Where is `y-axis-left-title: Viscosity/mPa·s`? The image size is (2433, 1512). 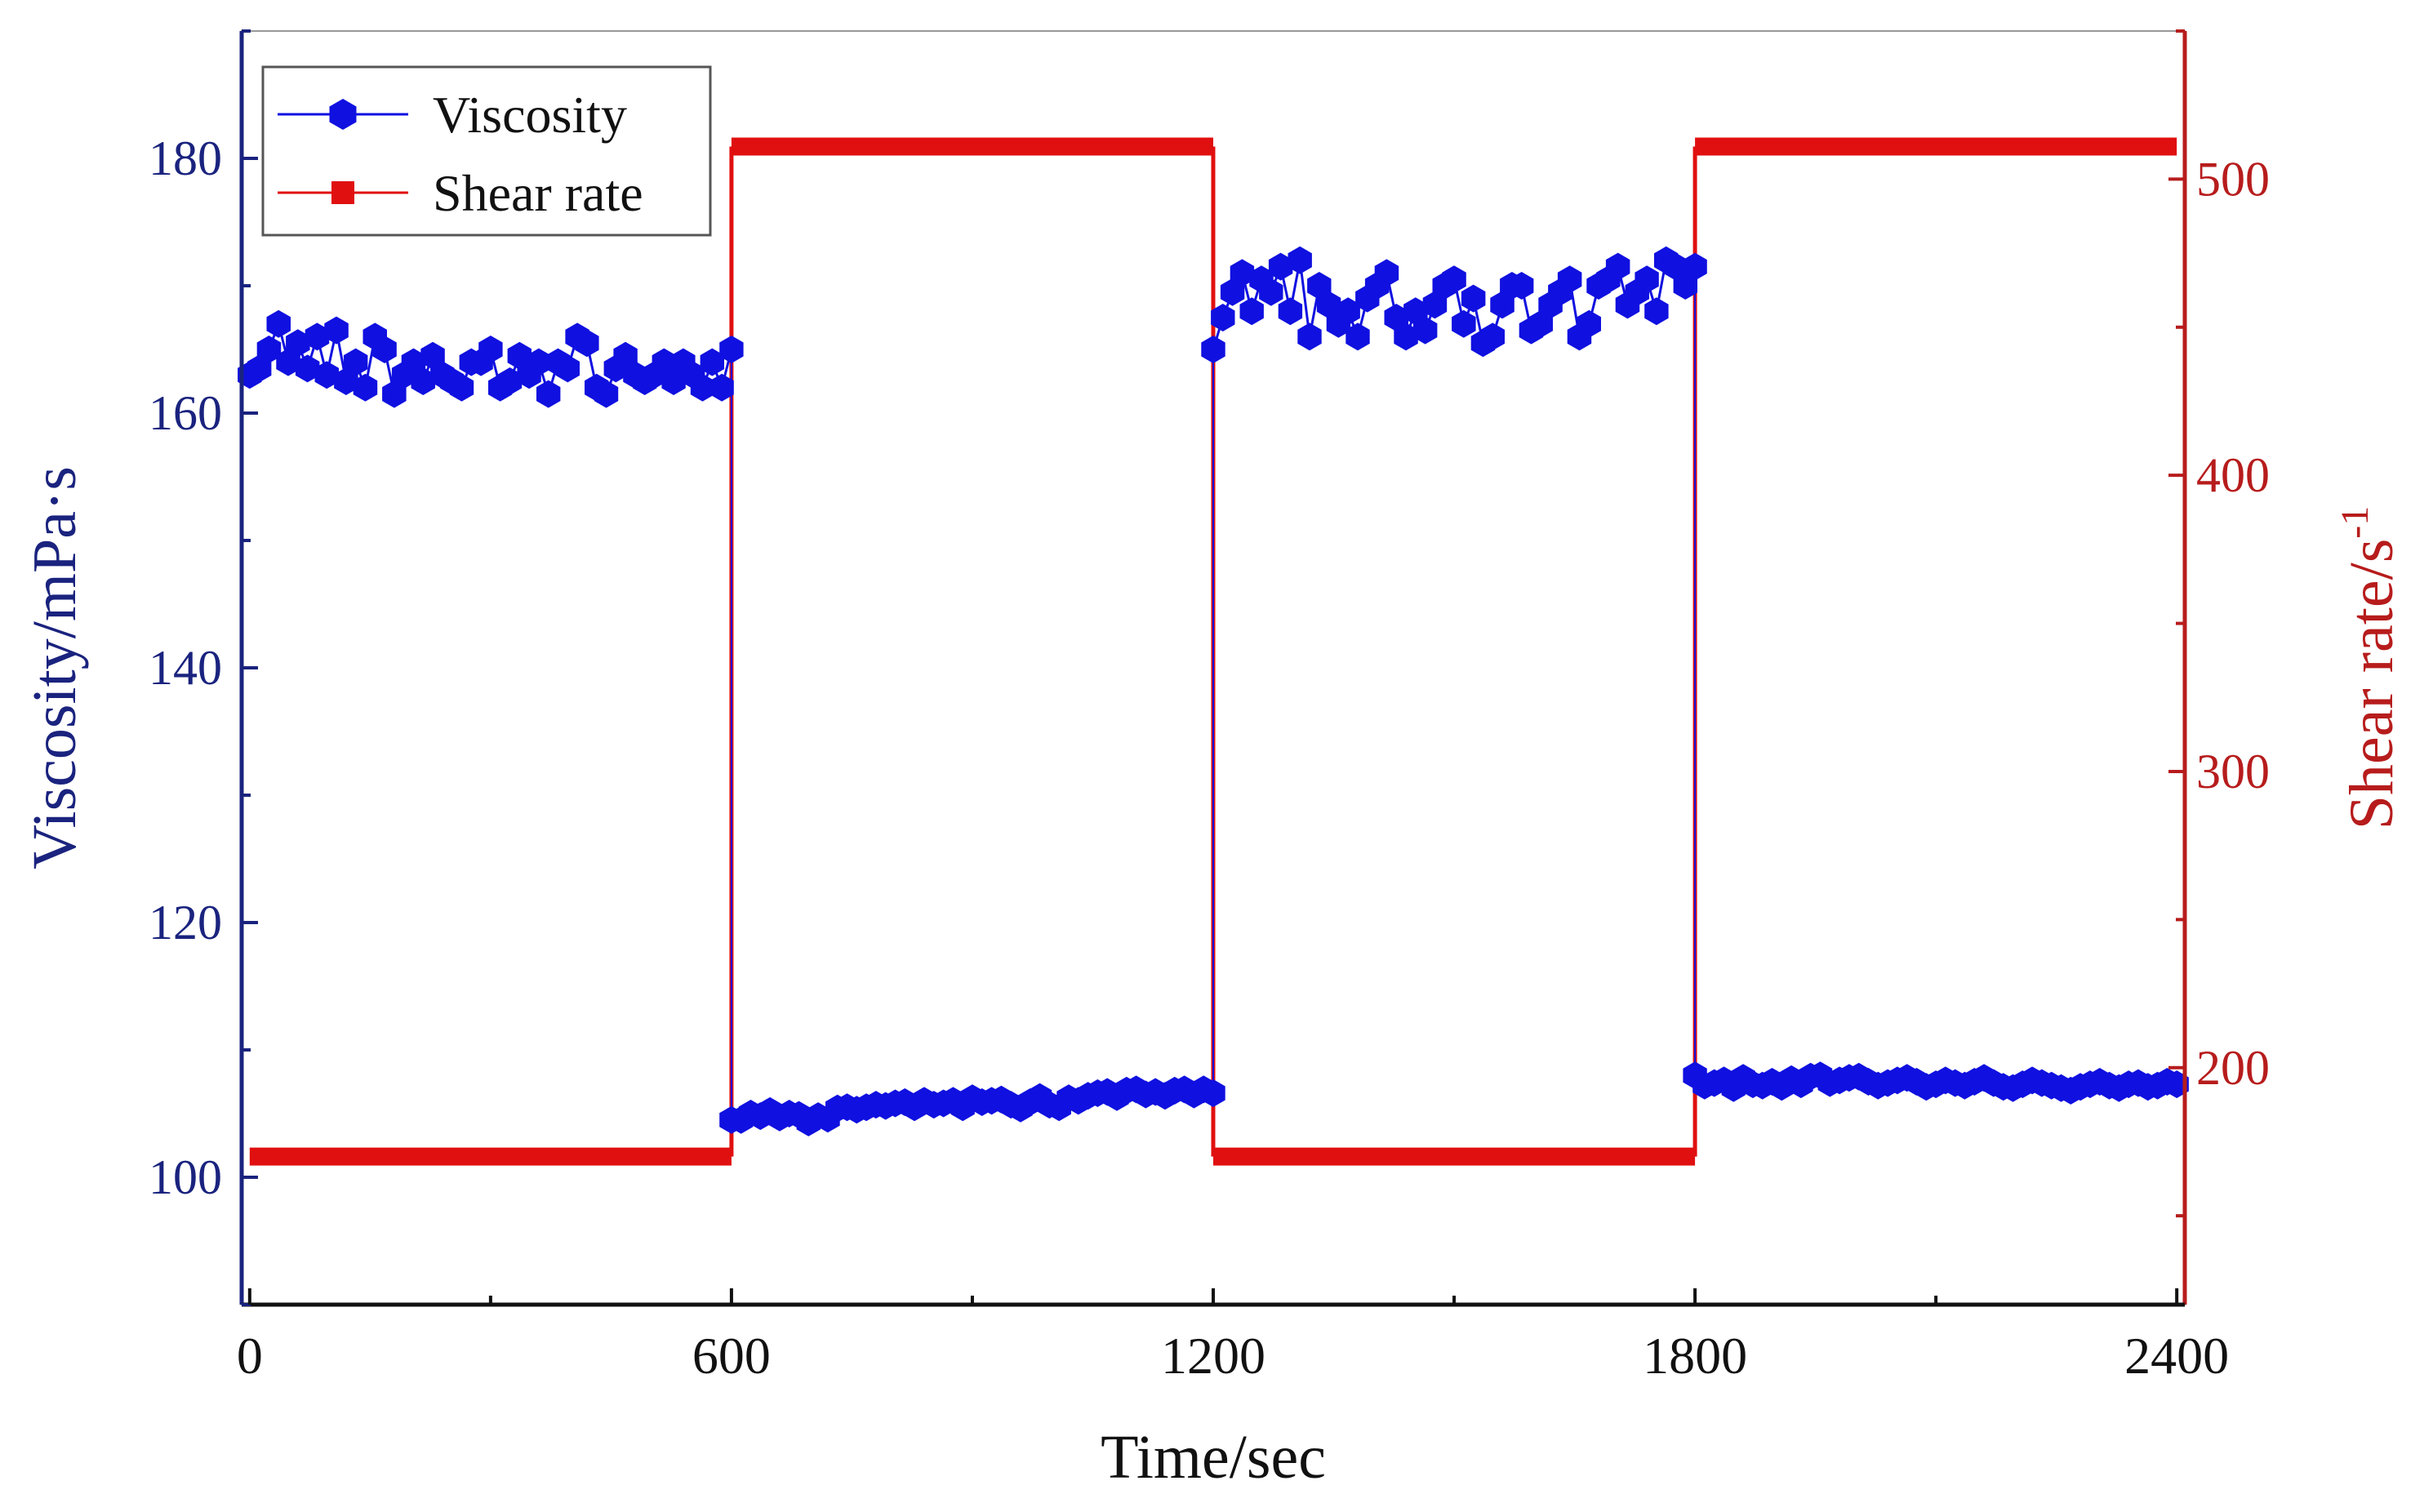 y-axis-left-title: Viscosity/mPa·s is located at coordinates (54, 667).